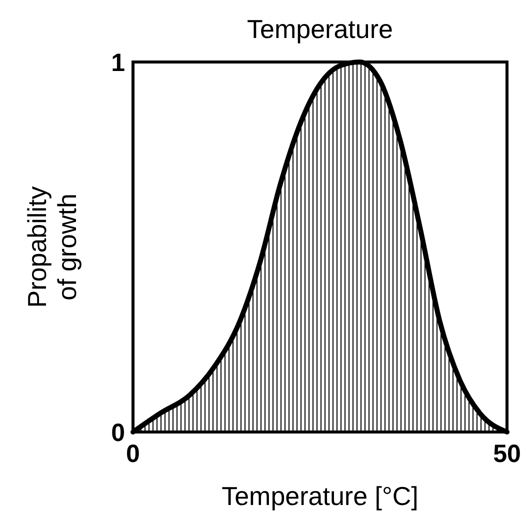 This screenshot has width=527, height=517. What do you see at coordinates (320, 29) in the screenshot?
I see `chart-title: Temperature` at bounding box center [320, 29].